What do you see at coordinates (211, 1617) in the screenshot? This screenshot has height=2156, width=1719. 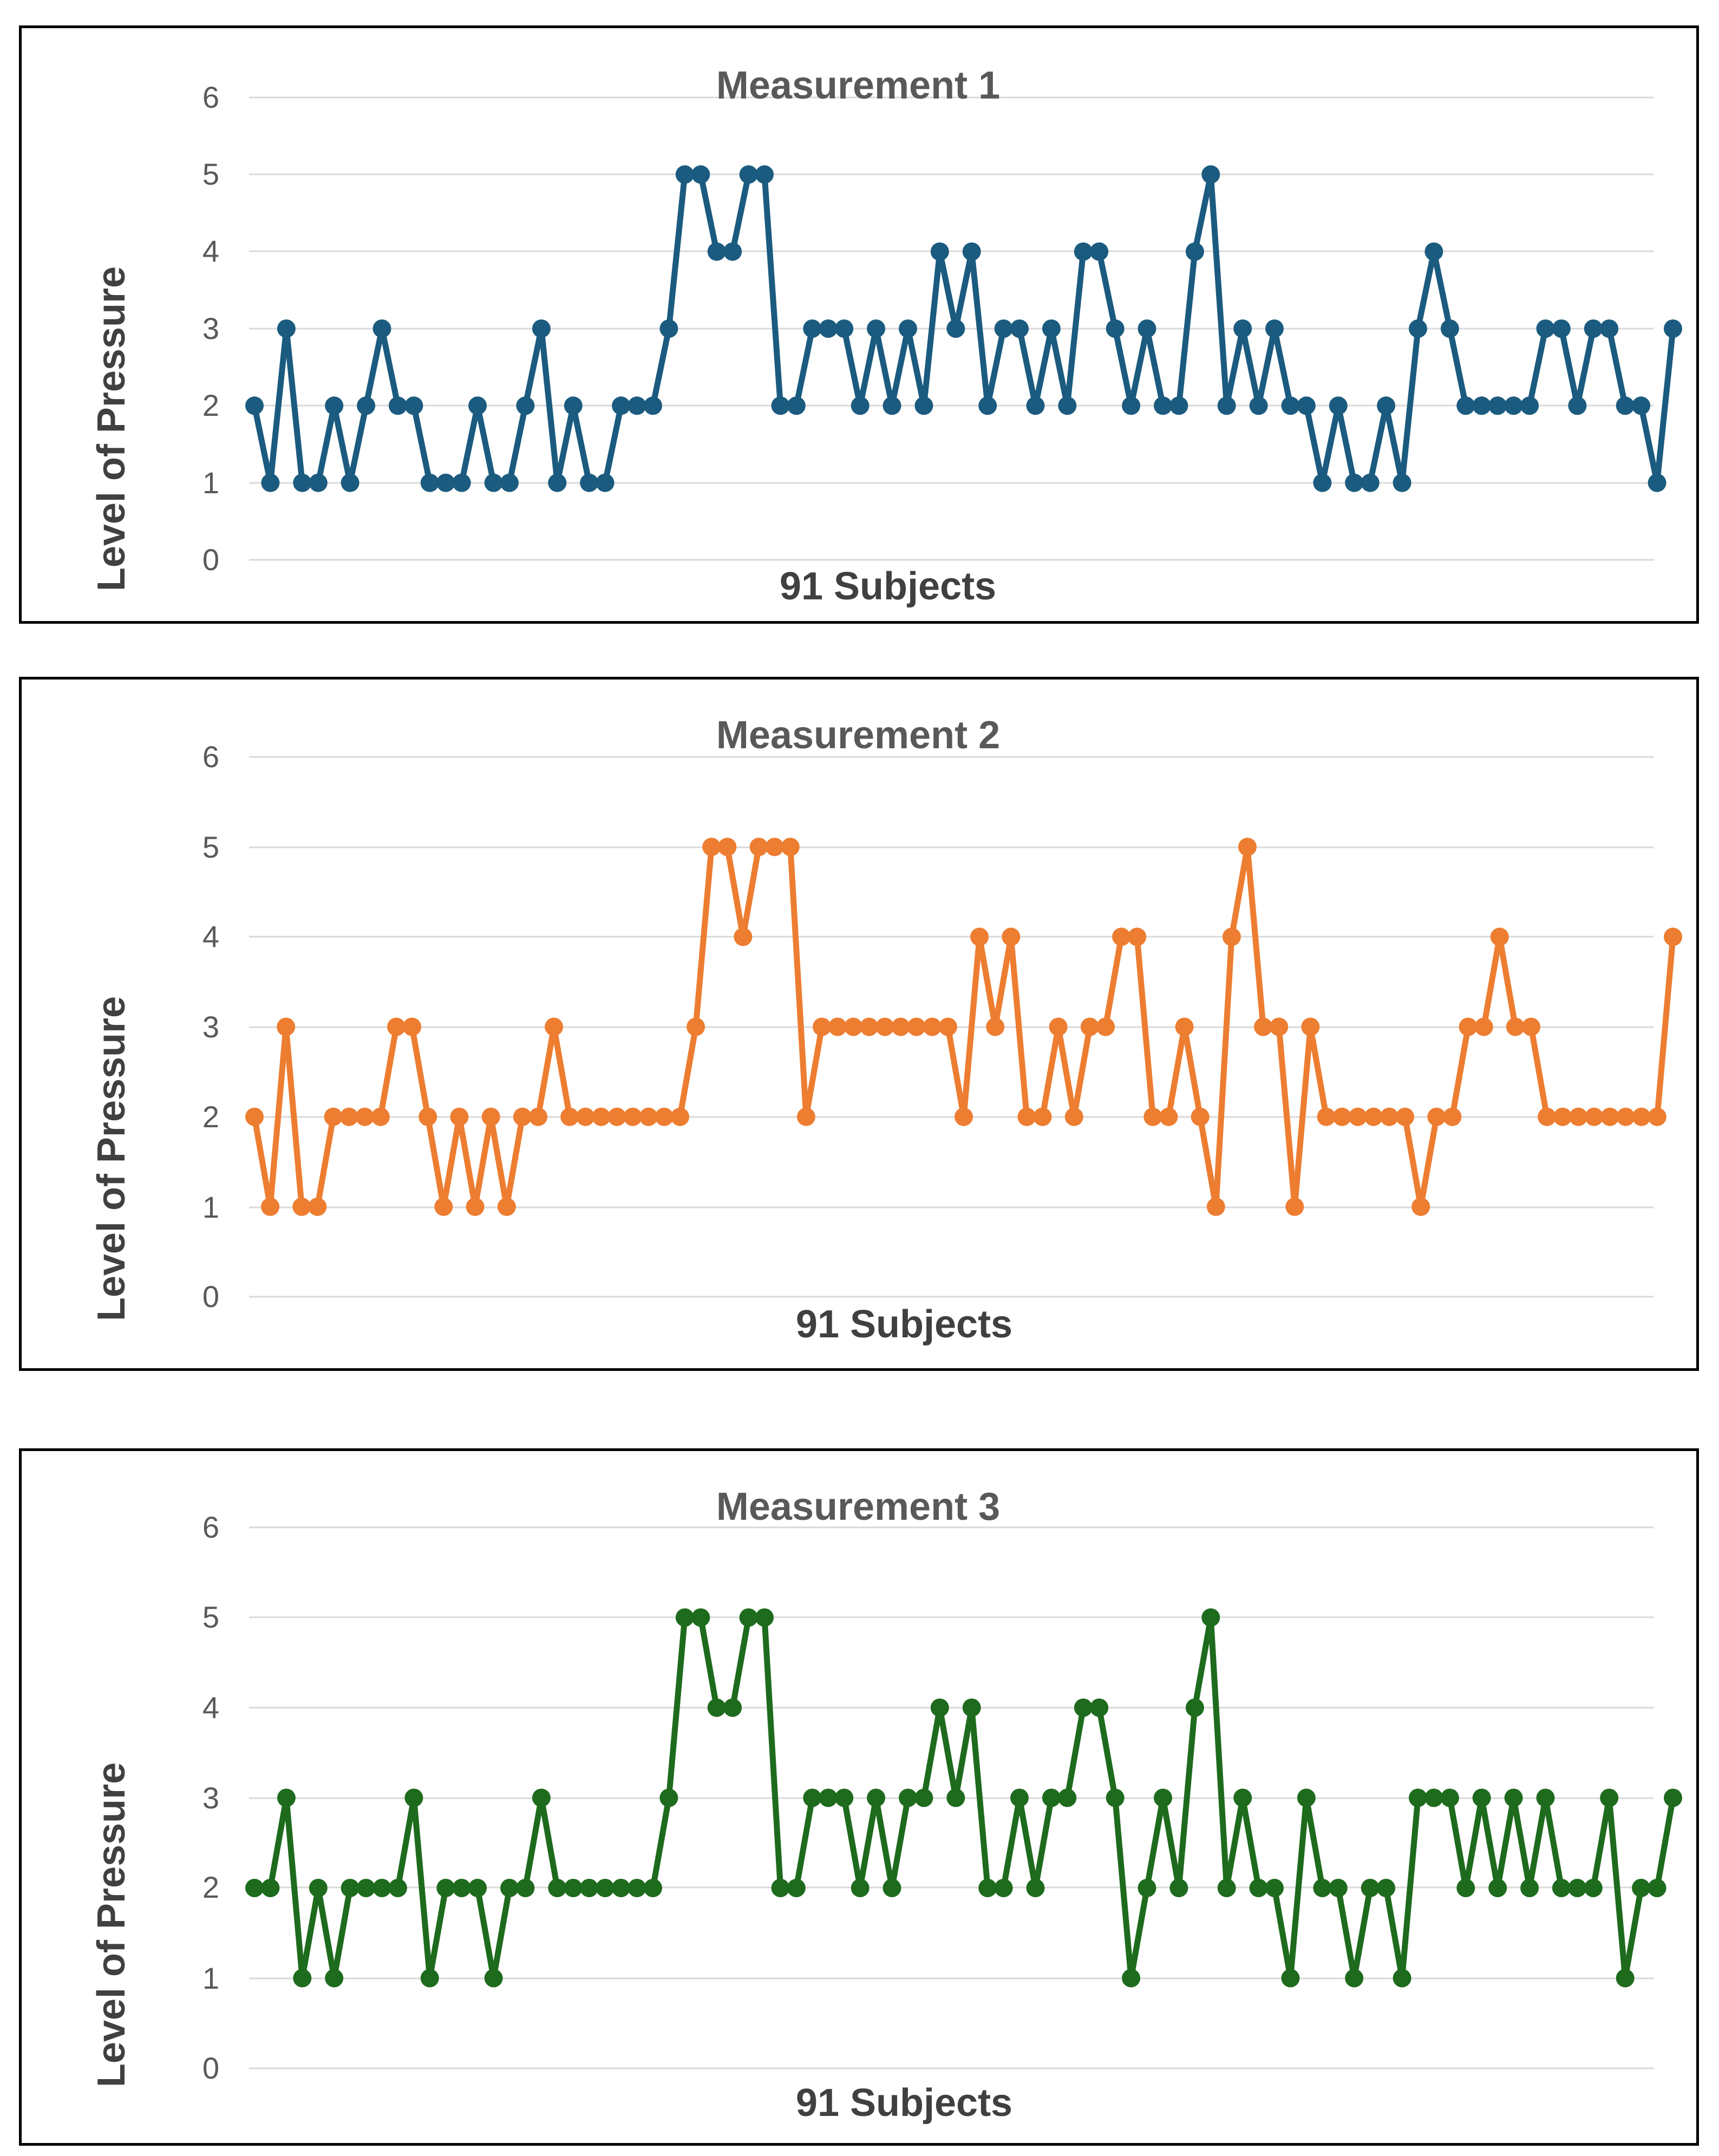 I see `y-tick-label: 5` at bounding box center [211, 1617].